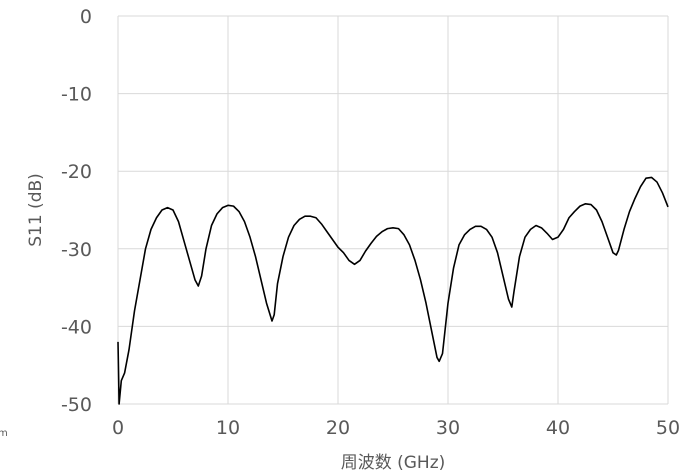 The image size is (683, 474). Describe the element at coordinates (76, 250) in the screenshot. I see `y-tick-label: -30` at that location.